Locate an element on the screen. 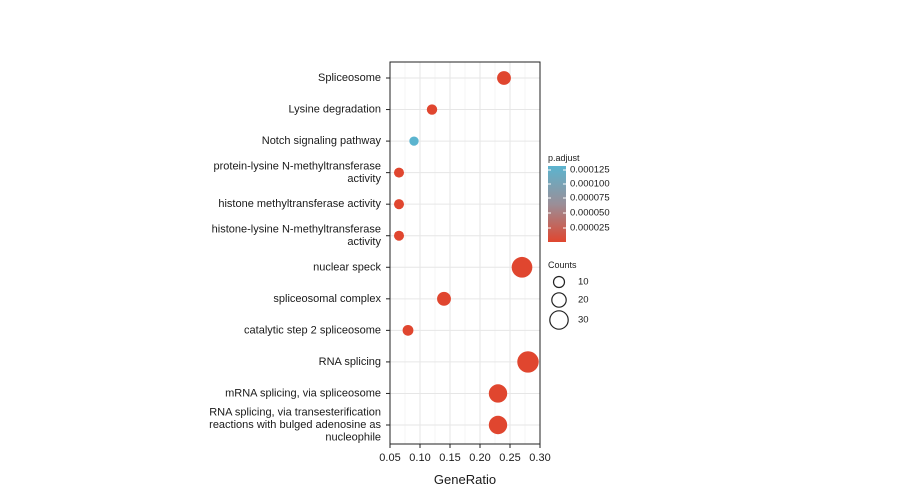 The height and width of the screenshot is (500, 905). p-adjust-legend-label: 0.000125 is located at coordinates (590, 170).